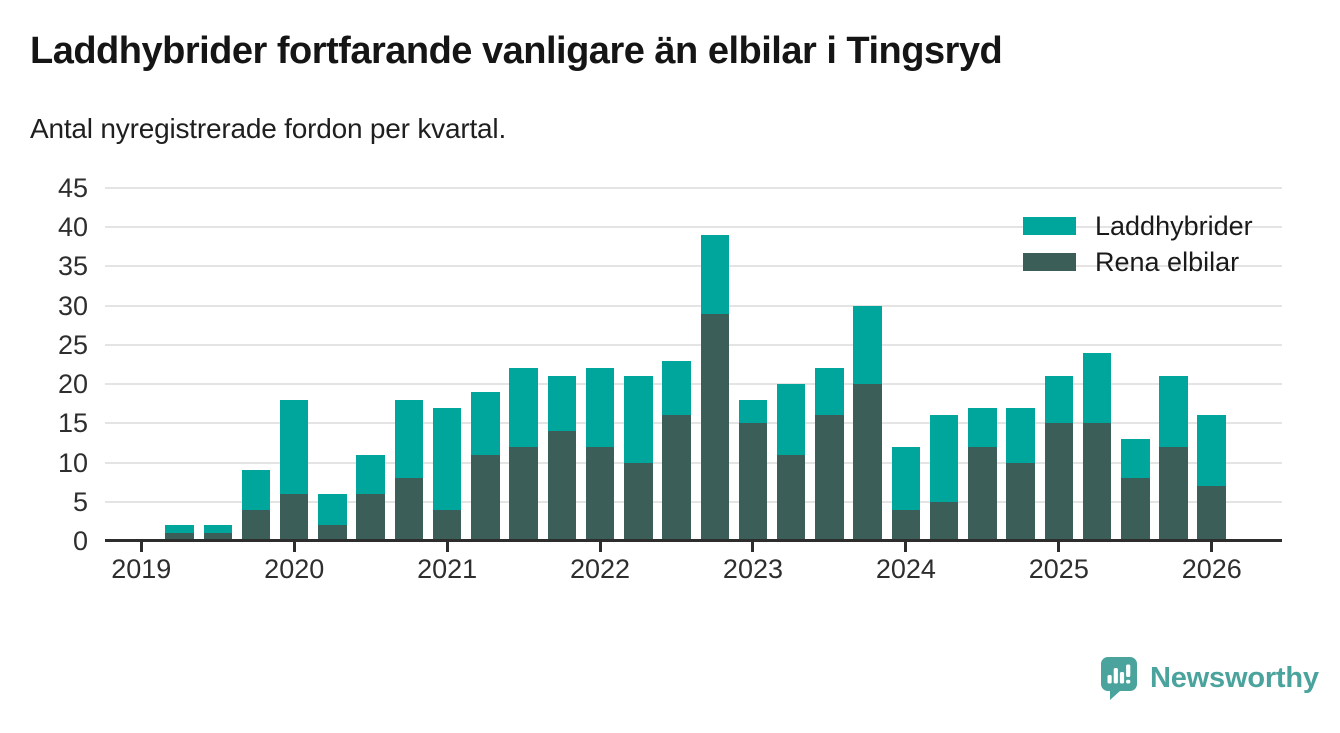  Describe the element at coordinates (1119, 678) in the screenshot. I see `newsworthy-logo-icon` at that location.